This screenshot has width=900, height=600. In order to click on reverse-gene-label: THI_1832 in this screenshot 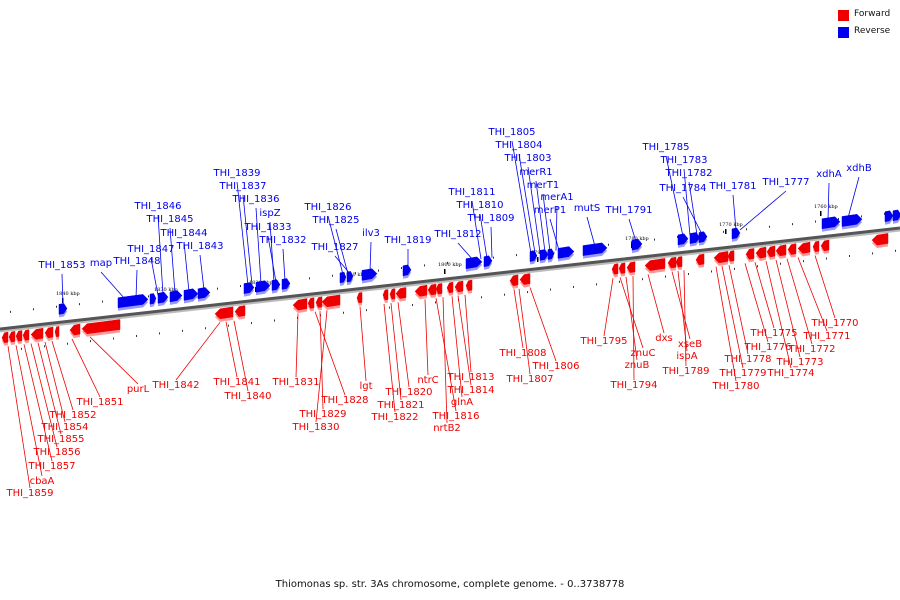, I will do `click(282, 240)`.